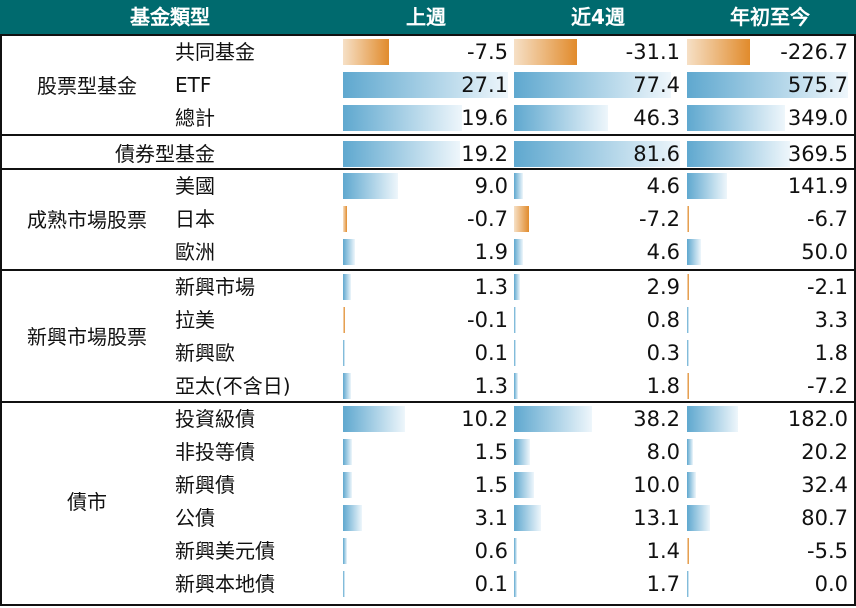 This screenshot has width=856, height=608. I want to click on value-last-week: -7.5, so click(487, 52).